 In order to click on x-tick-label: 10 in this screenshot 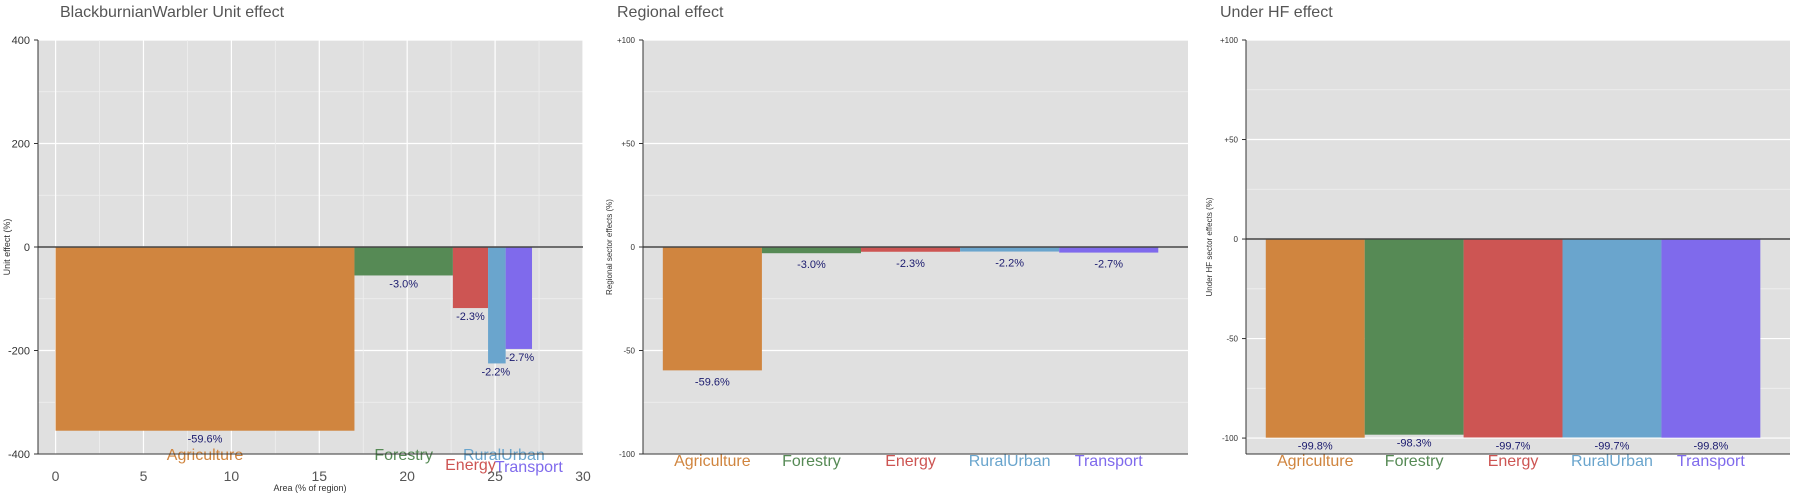, I will do `click(232, 476)`.